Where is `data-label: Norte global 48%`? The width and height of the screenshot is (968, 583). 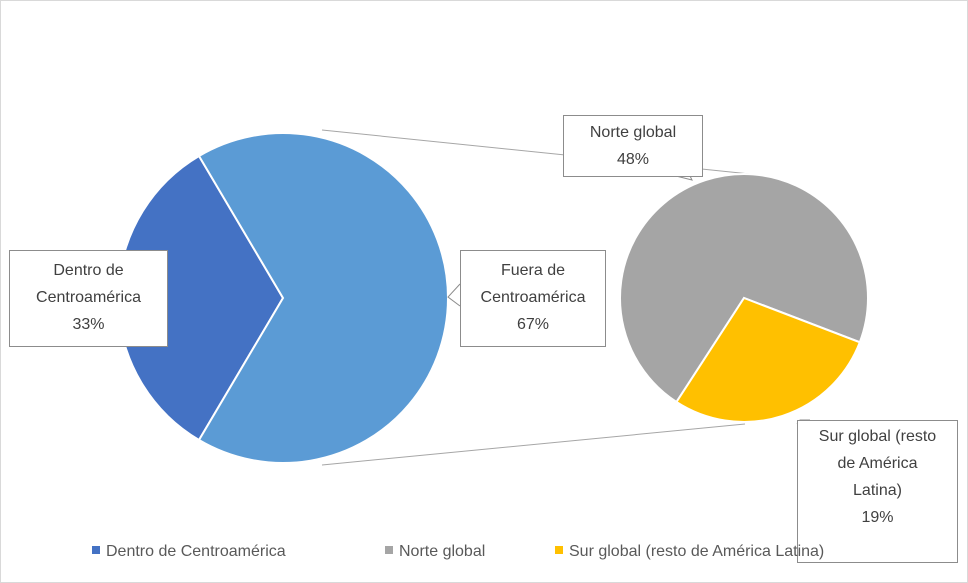
data-label: Norte global 48% is located at coordinates (633, 146).